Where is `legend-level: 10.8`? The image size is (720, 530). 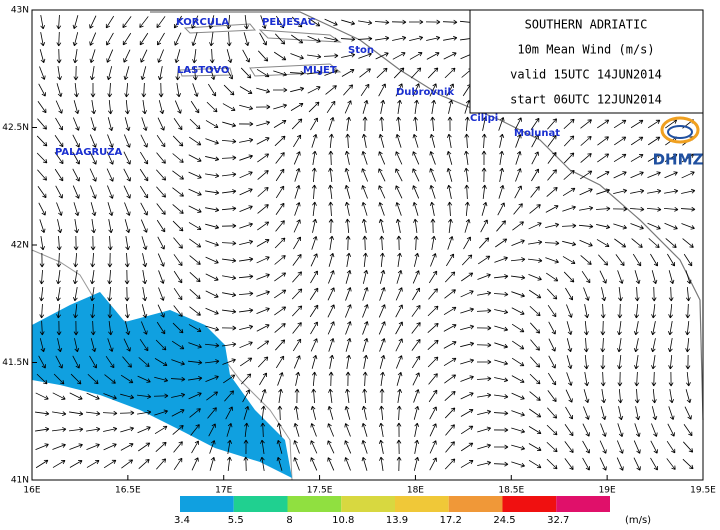 legend-level: 10.8 is located at coordinates (343, 520).